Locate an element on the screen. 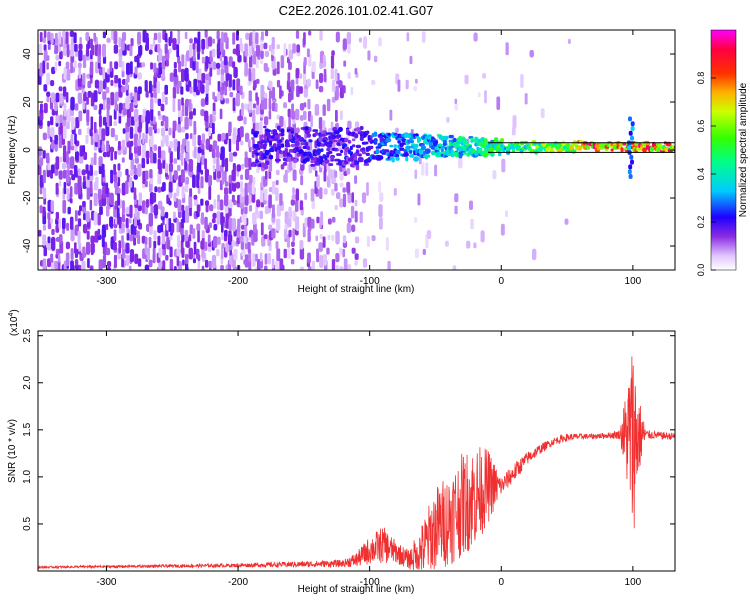 The width and height of the screenshot is (750, 600). spectrogram-x-tick-label: -300 is located at coordinates (106, 281).